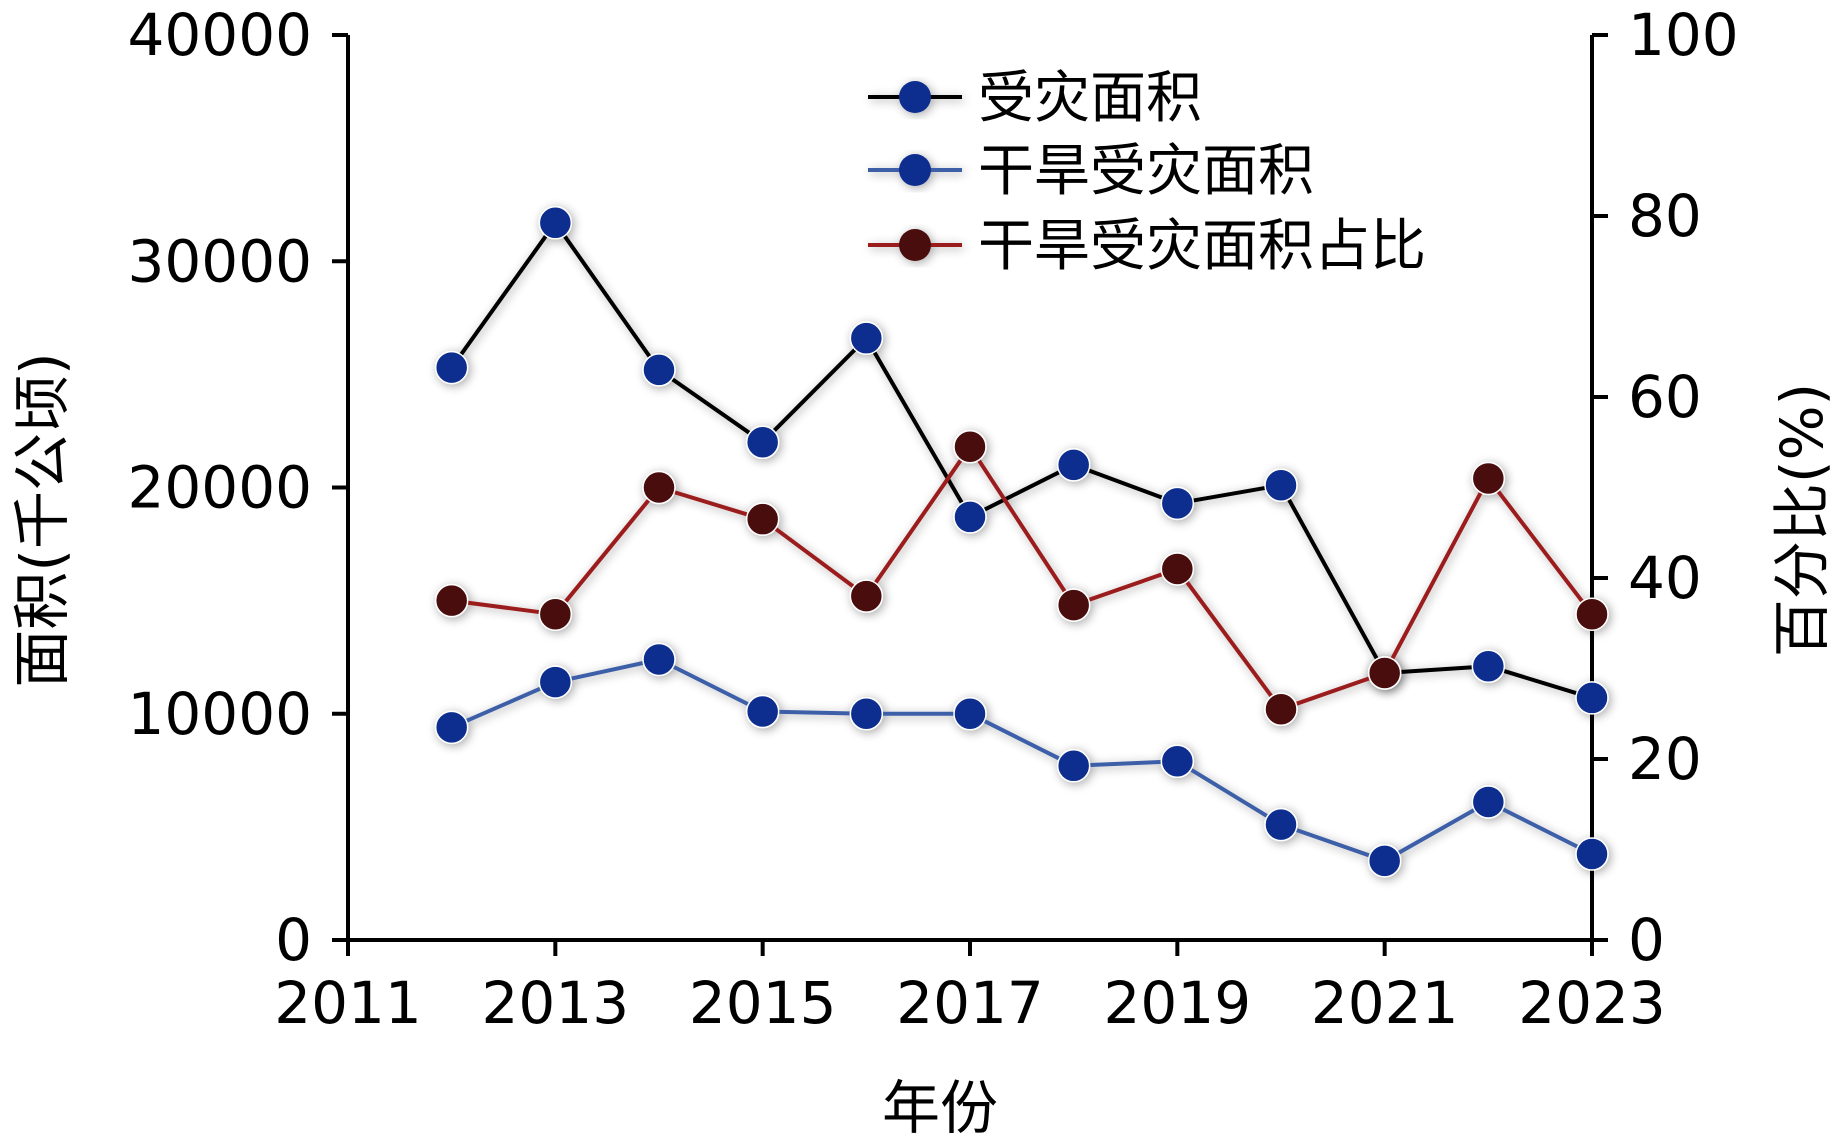  Describe the element at coordinates (1090, 98) in the screenshot. I see `legend-label: 受灾面积` at that location.